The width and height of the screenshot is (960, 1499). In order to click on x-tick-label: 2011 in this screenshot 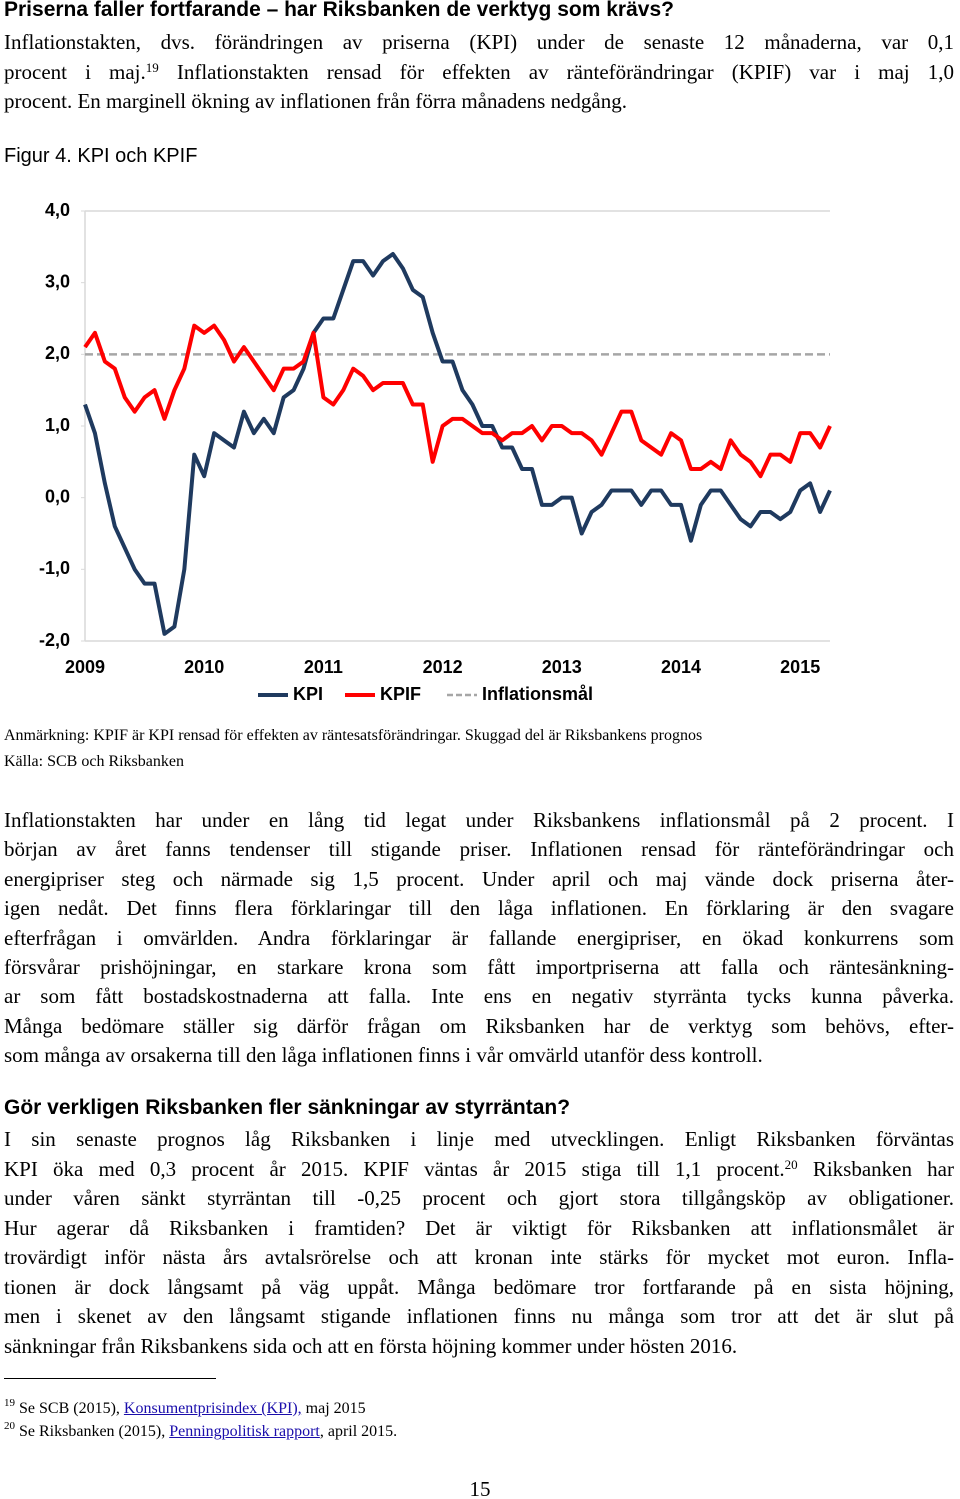, I will do `click(323, 667)`.